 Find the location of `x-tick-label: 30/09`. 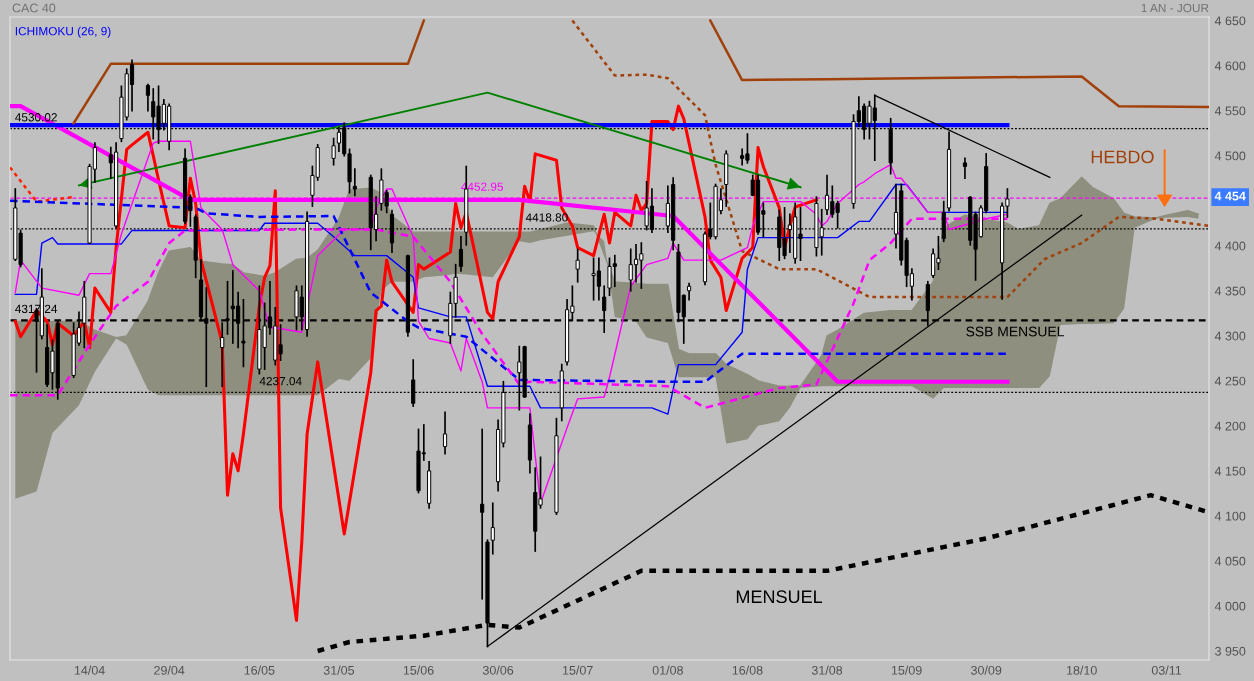

x-tick-label: 30/09 is located at coordinates (986, 670).